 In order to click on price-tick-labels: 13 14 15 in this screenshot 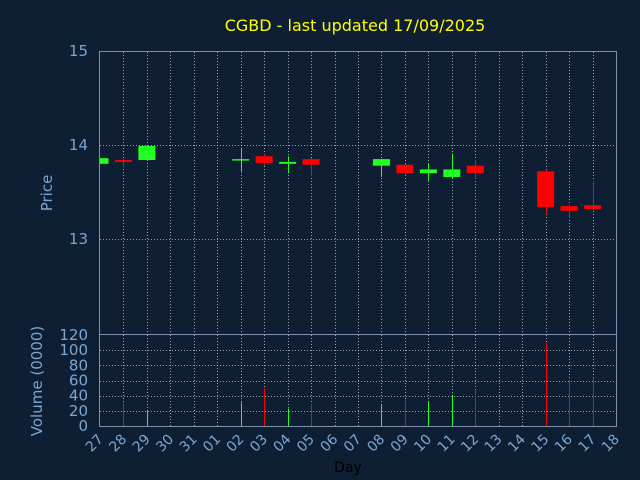, I will do `click(78, 145)`.